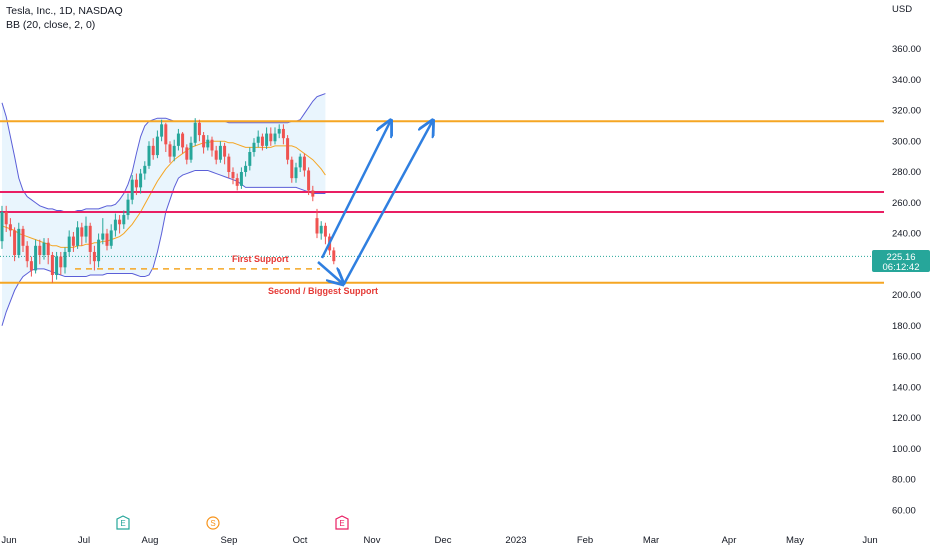  Describe the element at coordinates (906, 449) in the screenshot. I see `y-tick-label: 100.00` at that location.